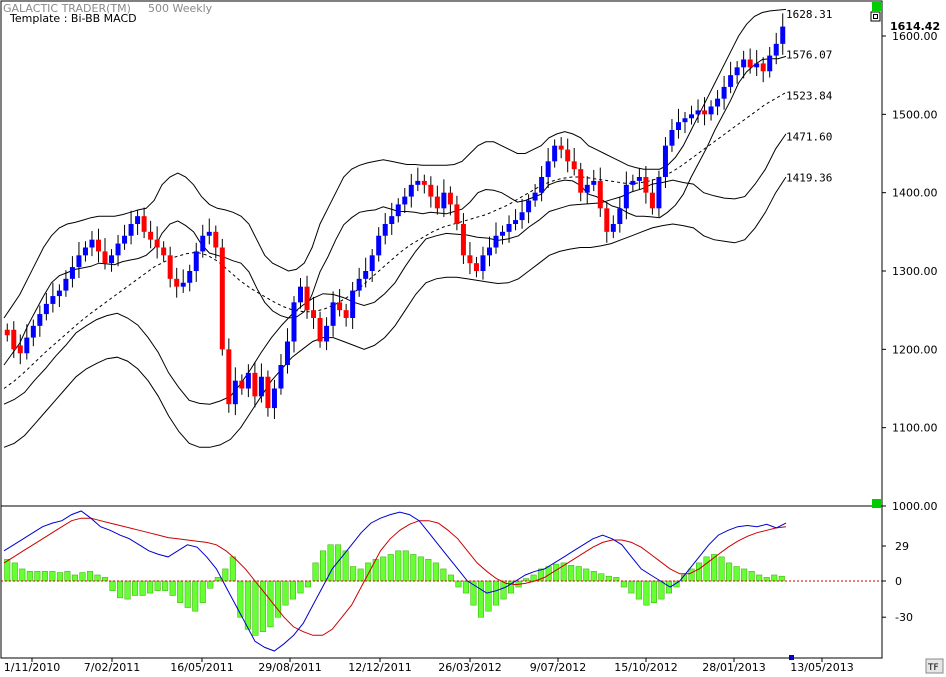 The image size is (946, 677). I want to click on band-value-label: 1471.60, so click(809, 137).